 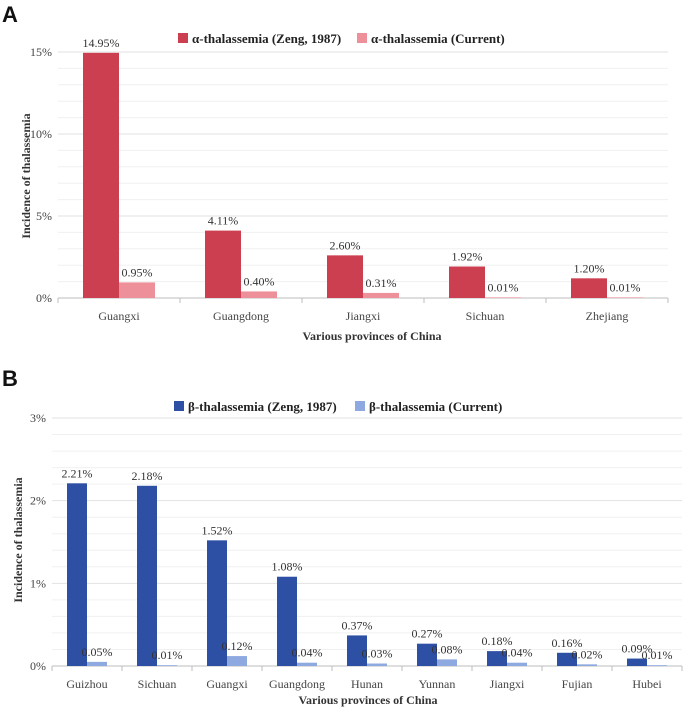 I want to click on bar-b-s0-jiangxi, so click(x=497, y=658).